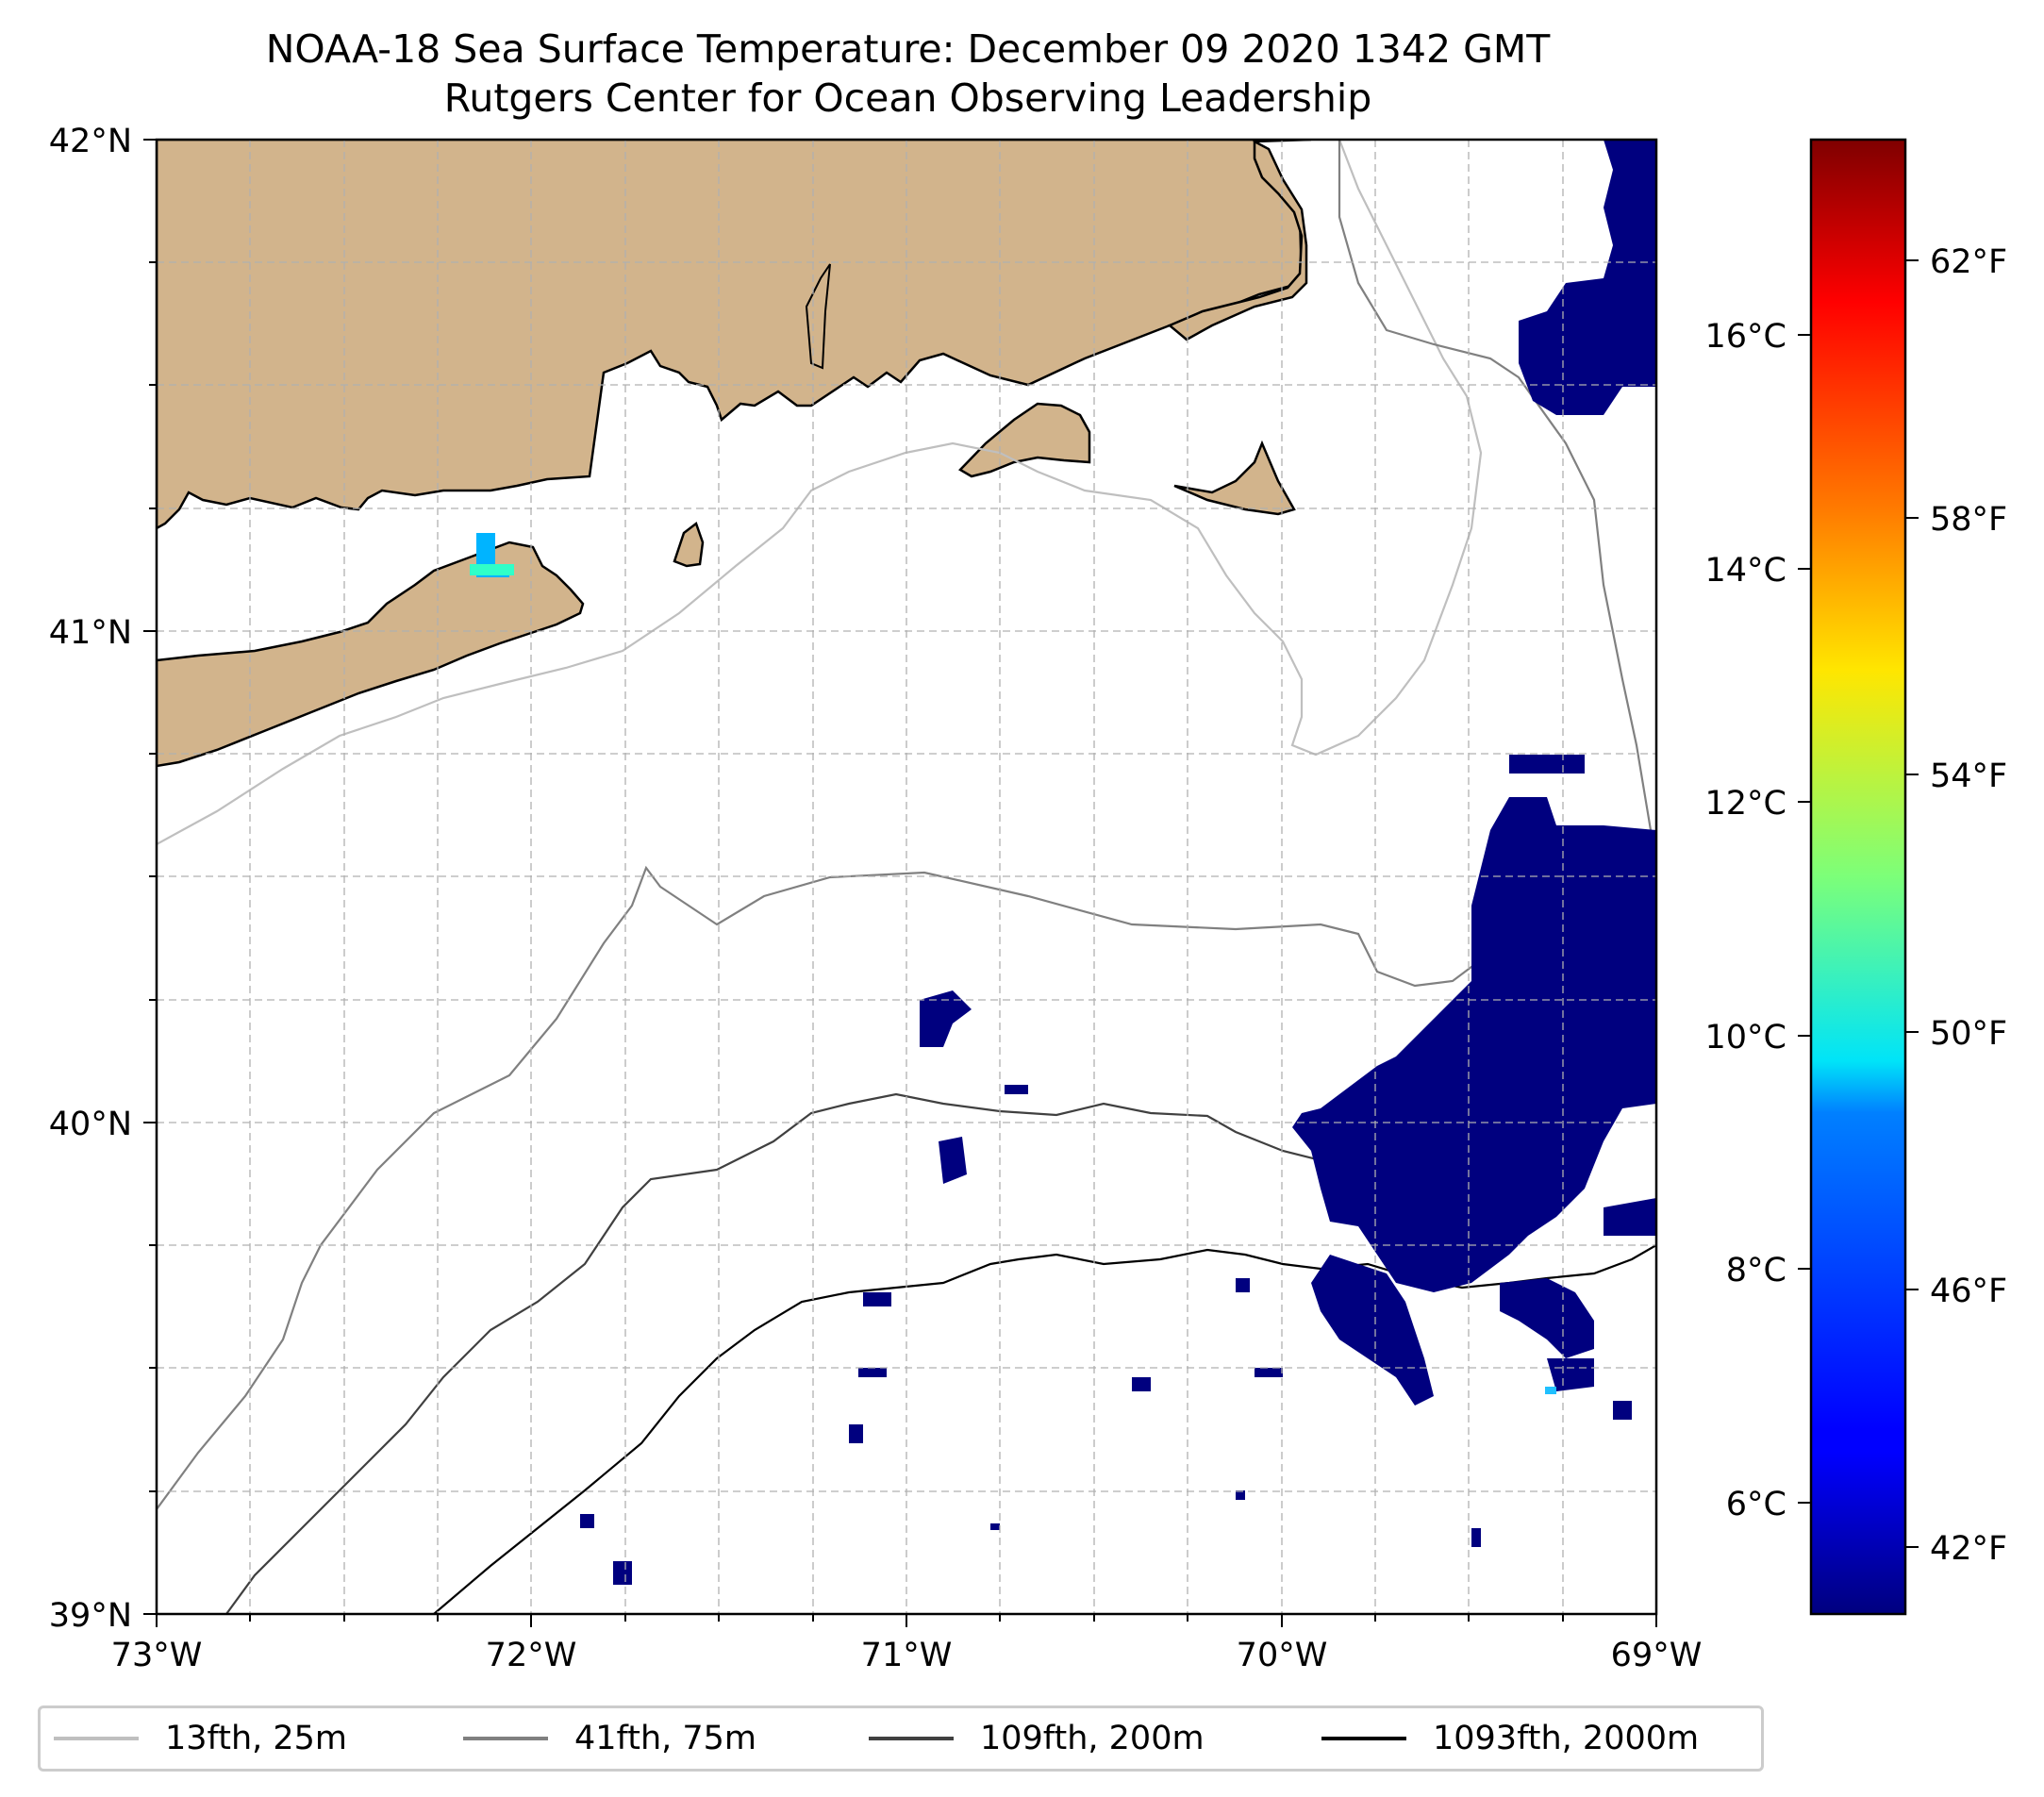  Describe the element at coordinates (1093, 1738) in the screenshot. I see `legend-label: 109fth, 200m` at that location.